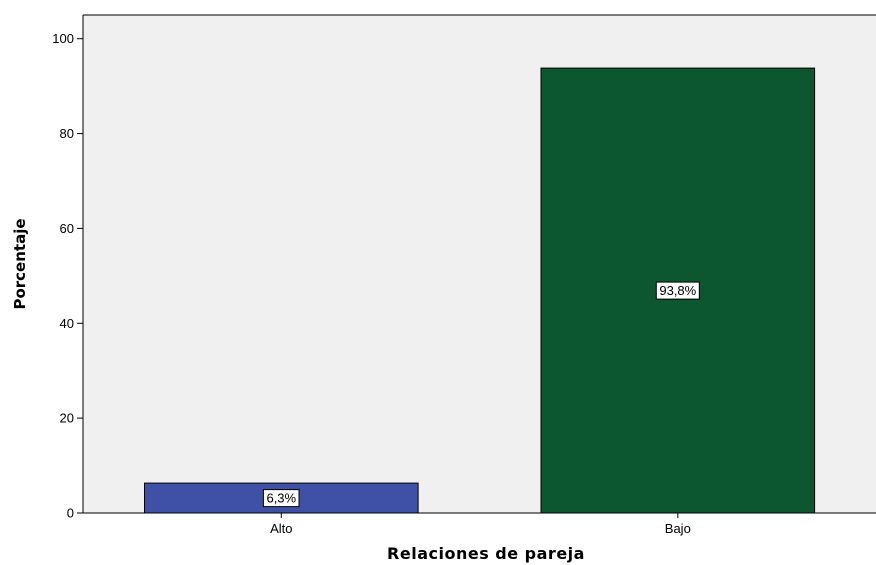 The width and height of the screenshot is (876, 565). What do you see at coordinates (20, 263) in the screenshot?
I see `y-axis-title: Porcentaje` at bounding box center [20, 263].